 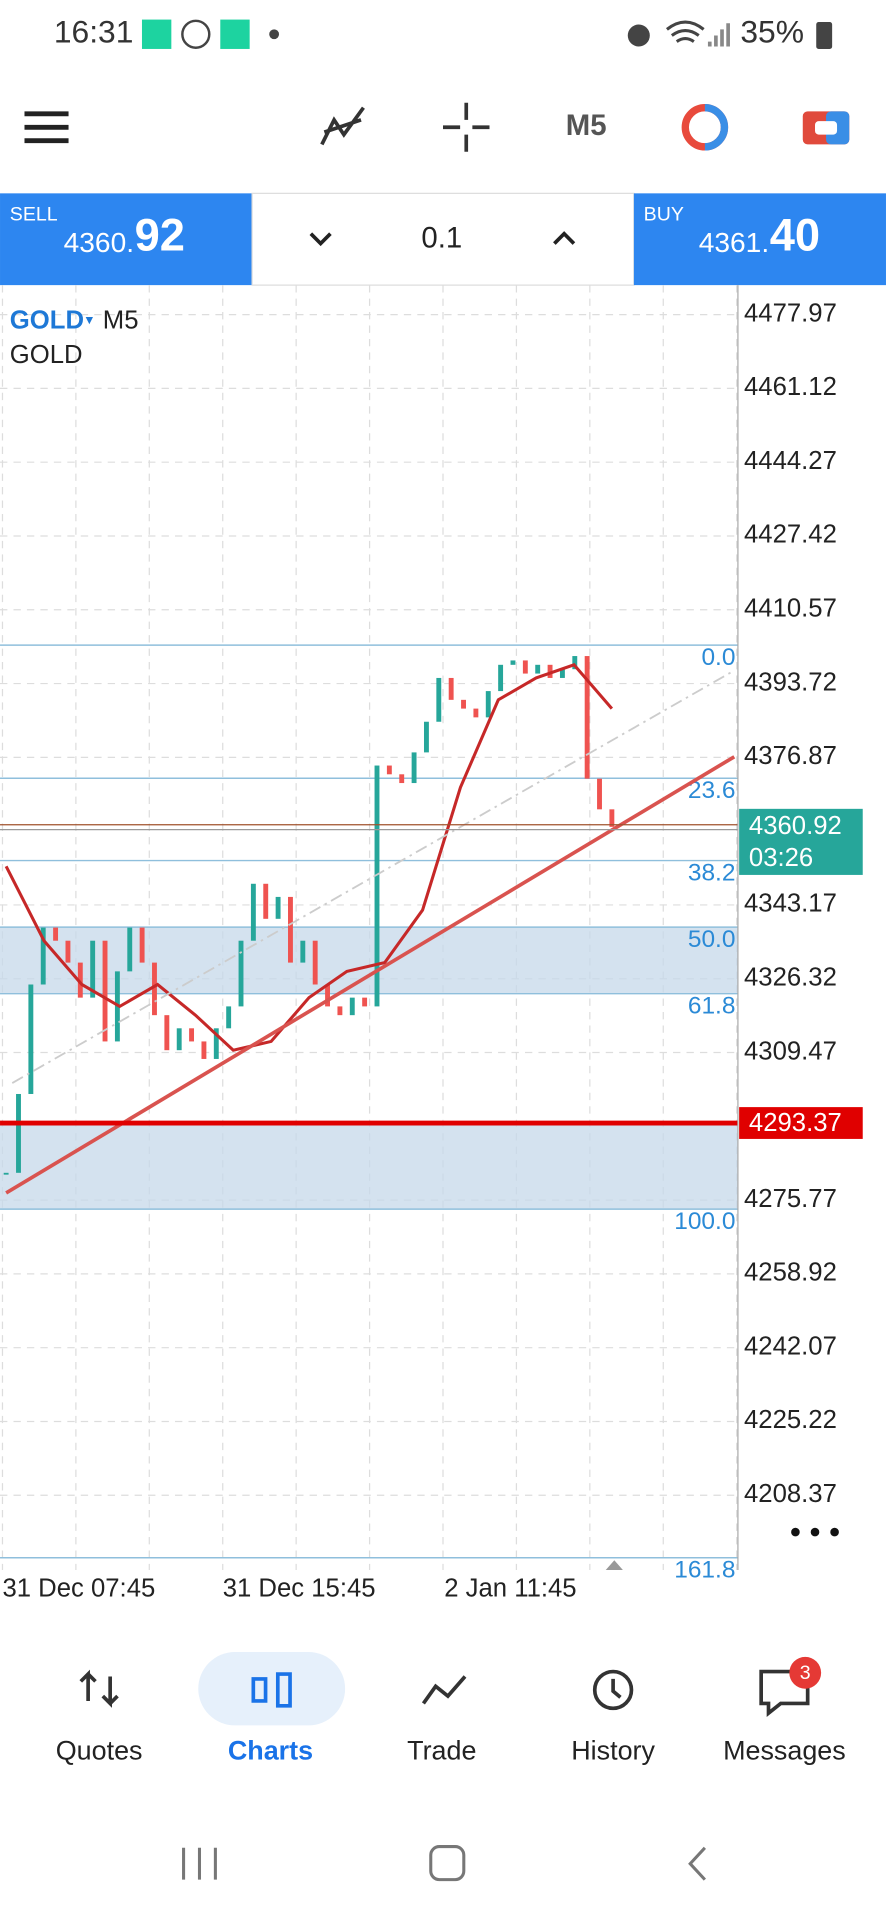 I want to click on battery-level: 35%, so click(x=772, y=32).